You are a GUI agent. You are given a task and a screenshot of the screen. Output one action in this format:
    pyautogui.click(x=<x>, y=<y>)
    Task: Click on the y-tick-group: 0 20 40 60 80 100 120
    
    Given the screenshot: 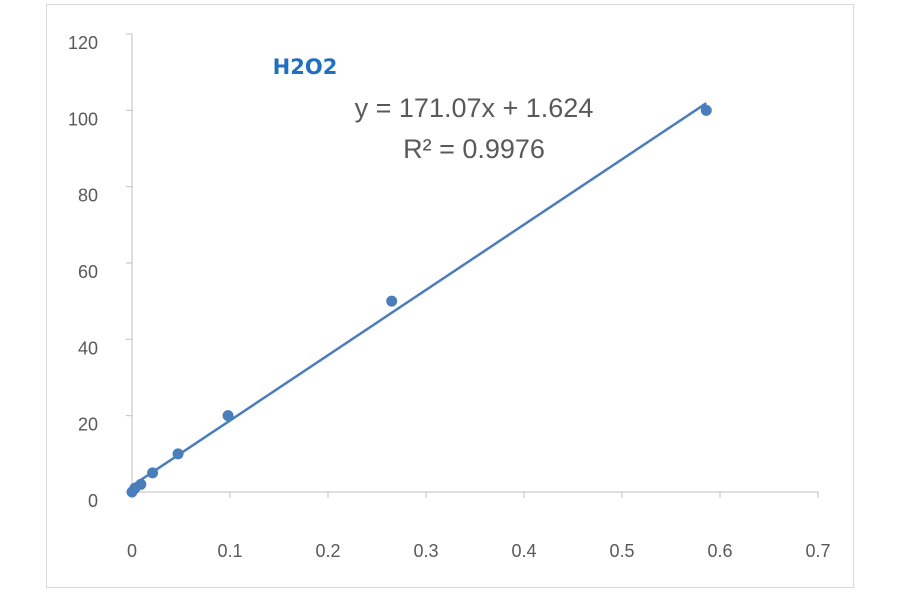 What is the action you would take?
    pyautogui.click(x=100, y=272)
    